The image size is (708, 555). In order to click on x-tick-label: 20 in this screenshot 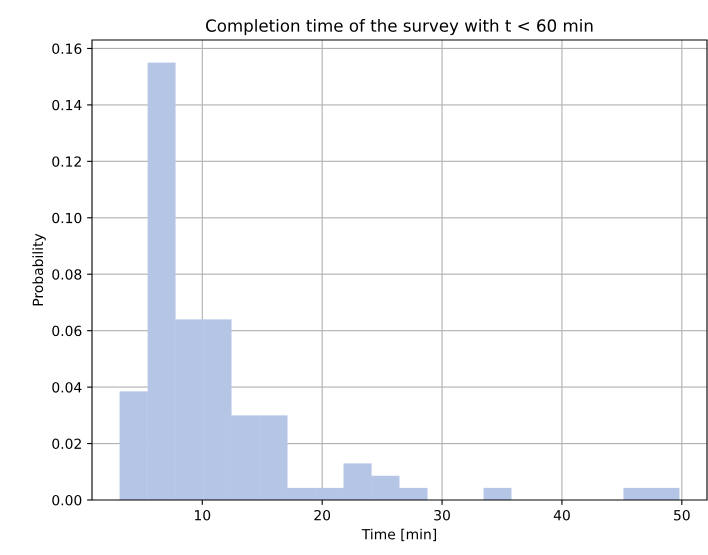, I will do `click(322, 515)`.